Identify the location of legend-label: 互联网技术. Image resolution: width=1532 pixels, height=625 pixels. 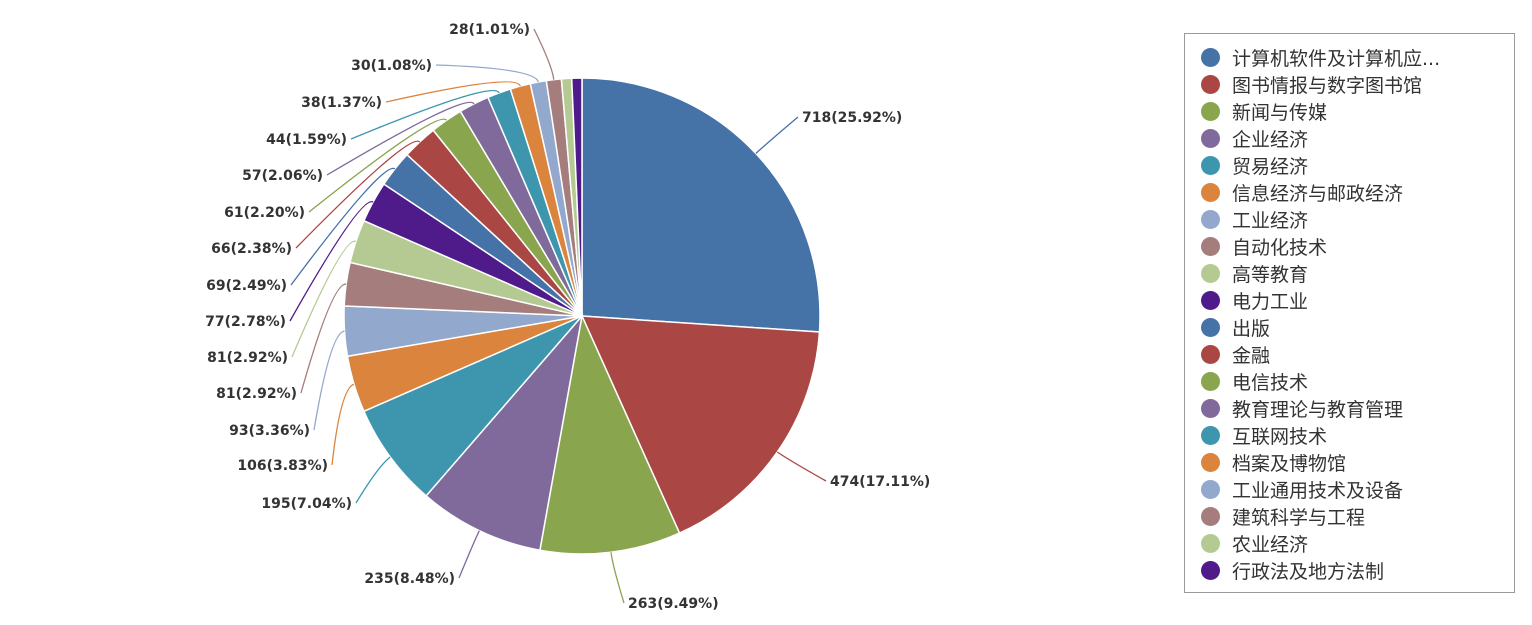
(1280, 437).